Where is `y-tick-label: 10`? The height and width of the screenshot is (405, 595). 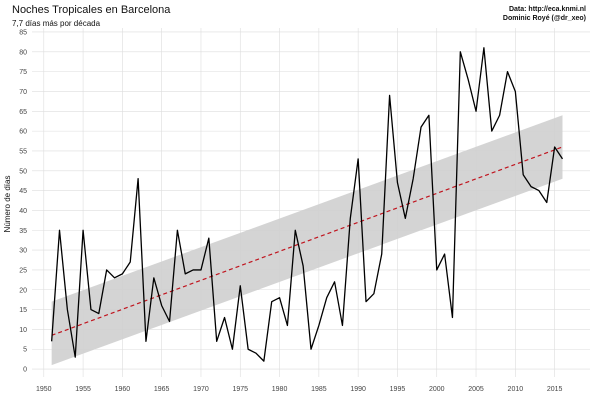 y-tick-label: 10 is located at coordinates (23, 330).